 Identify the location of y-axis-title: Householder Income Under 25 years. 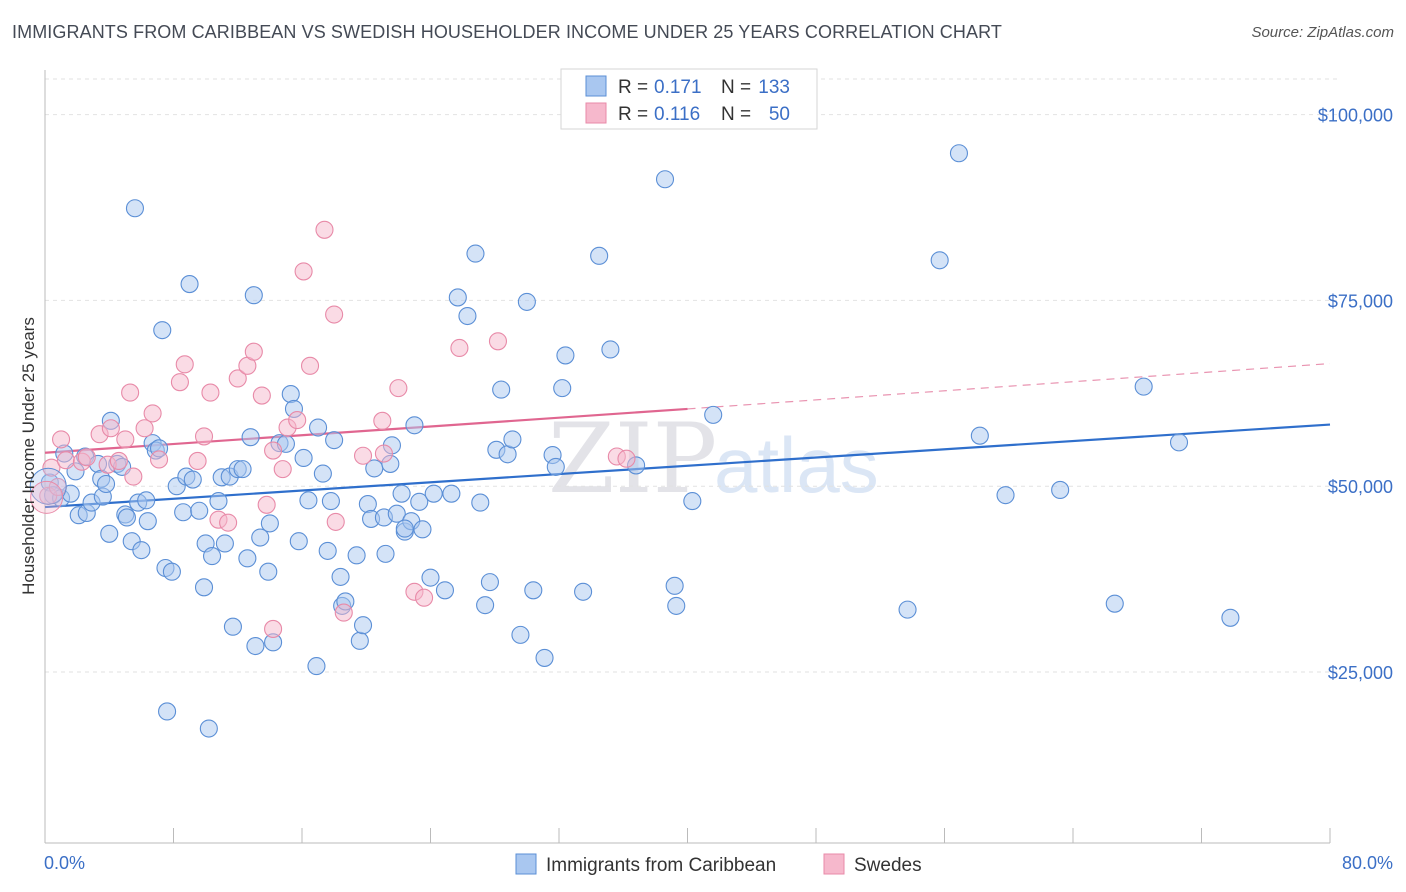
(28, 456).